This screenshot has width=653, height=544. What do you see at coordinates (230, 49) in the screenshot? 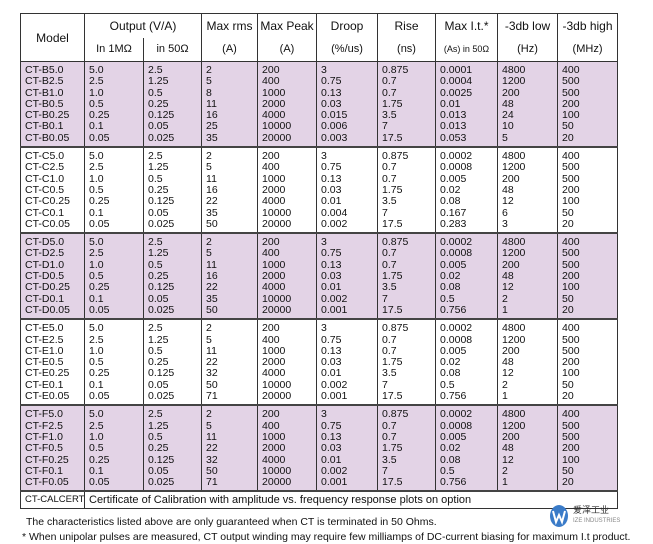
I see `unit-maxrms: (A)` at bounding box center [230, 49].